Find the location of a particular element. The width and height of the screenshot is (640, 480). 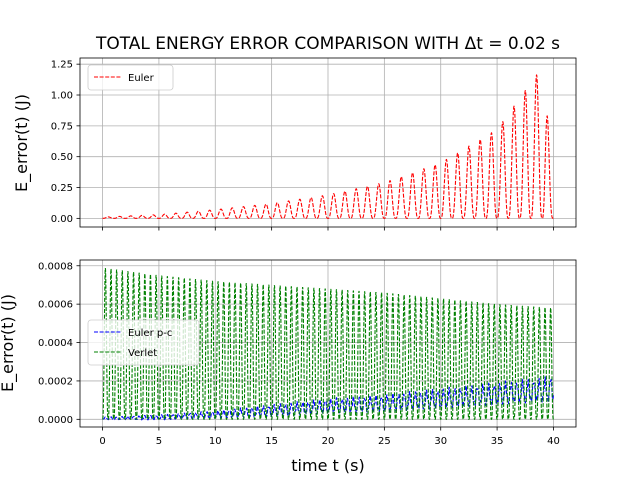

y-tick-label: 1.25 is located at coordinates (62, 65).